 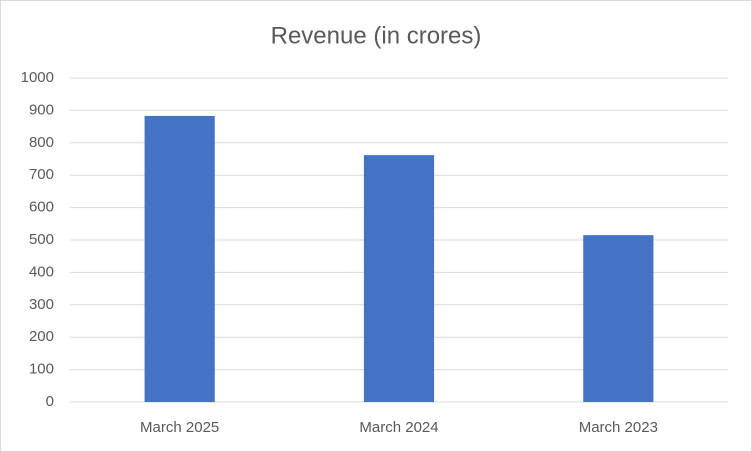 I want to click on y-tick-label: 200, so click(x=41, y=336).